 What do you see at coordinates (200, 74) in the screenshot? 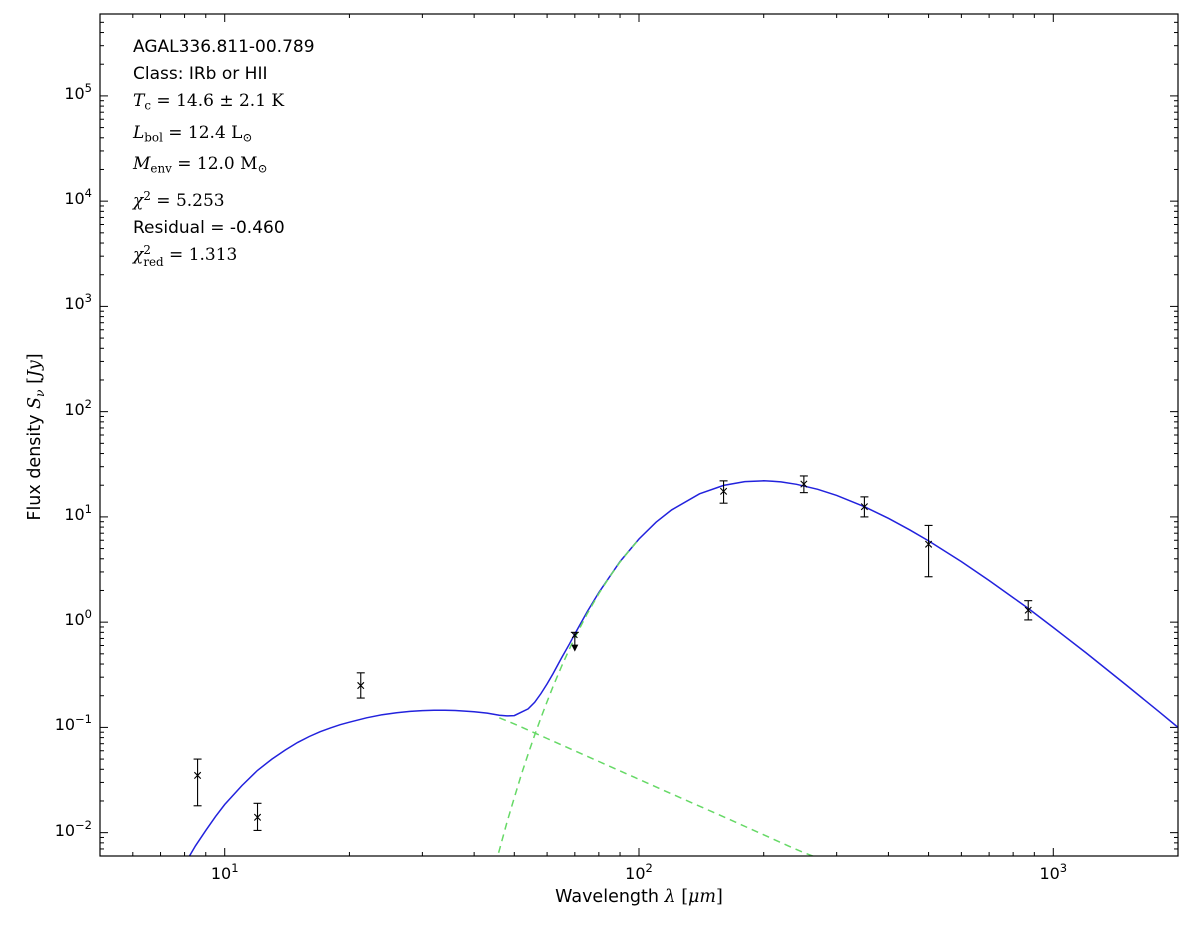
I see `annotation-line-2: Class: IRb or HII` at bounding box center [200, 74].